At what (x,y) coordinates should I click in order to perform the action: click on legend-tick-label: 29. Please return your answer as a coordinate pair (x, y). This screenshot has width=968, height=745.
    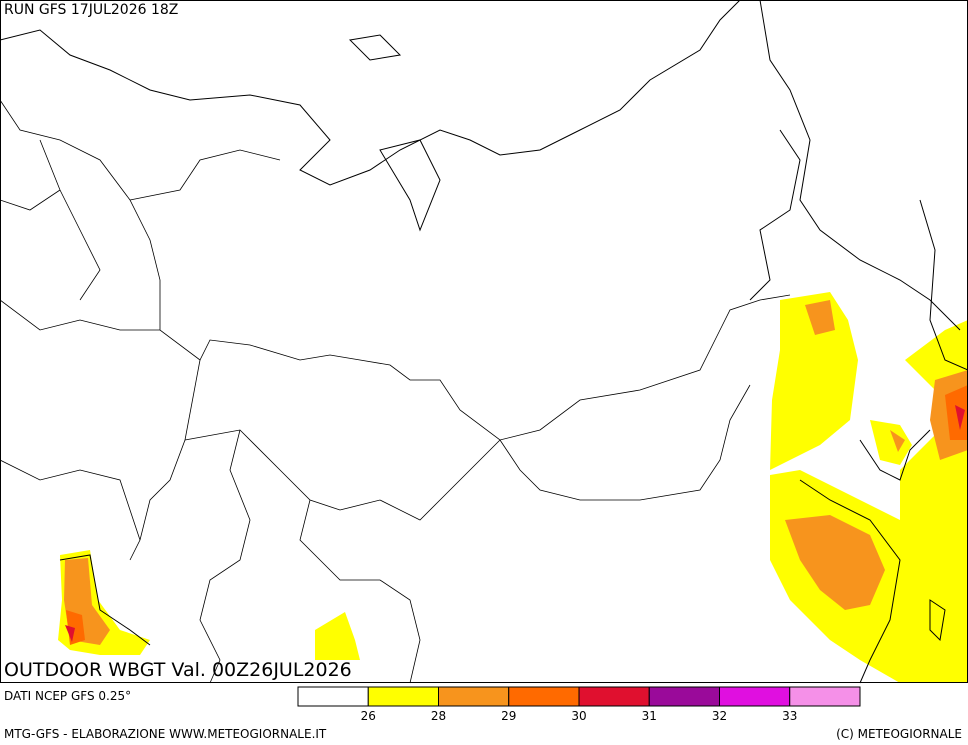
    Looking at the image, I should click on (508, 716).